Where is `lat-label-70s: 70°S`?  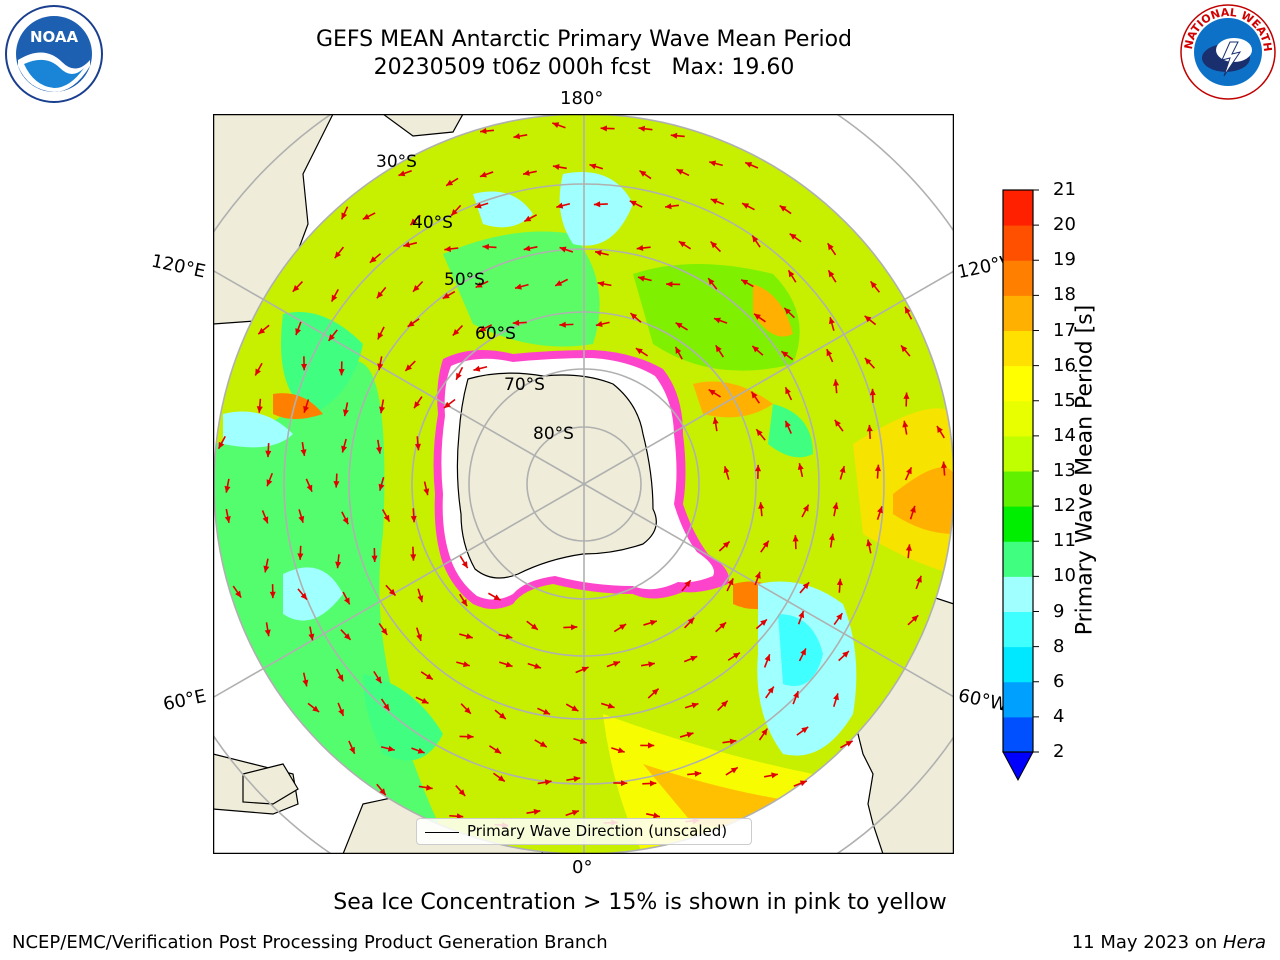
lat-label-70s: 70°S is located at coordinates (524, 385).